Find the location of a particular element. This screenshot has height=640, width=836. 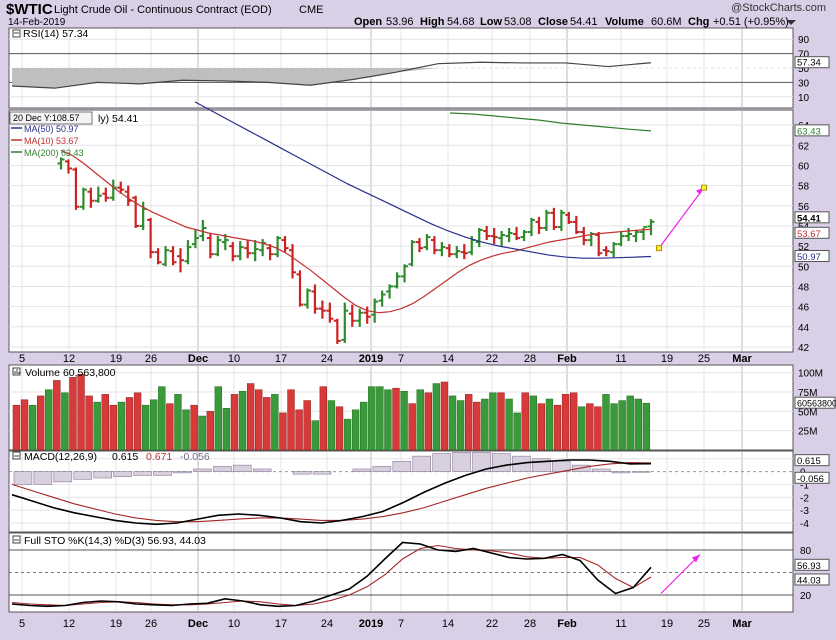

x-tick-label: 5 is located at coordinates (22, 624).